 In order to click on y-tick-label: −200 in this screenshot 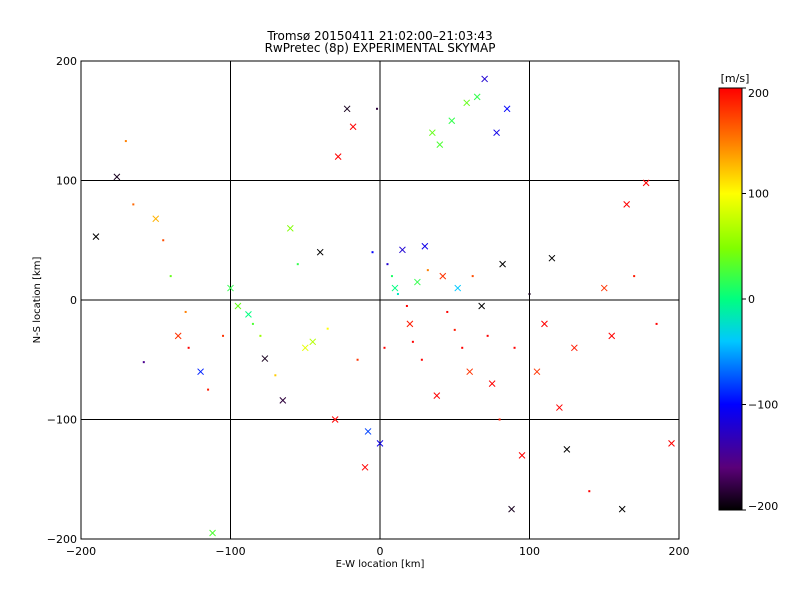, I will do `click(62, 539)`.